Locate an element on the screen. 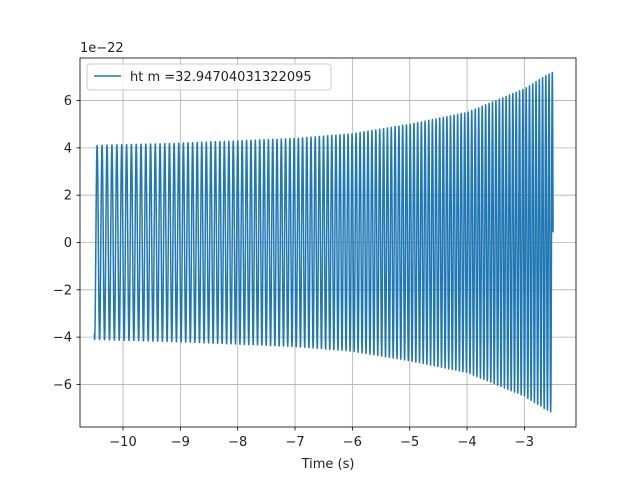  legend-box is located at coordinates (209, 77).